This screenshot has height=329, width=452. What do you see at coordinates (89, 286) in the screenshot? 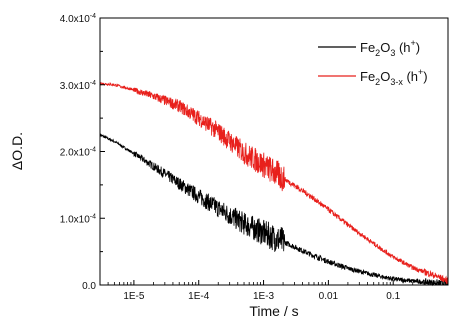
I see `y-tick-label: 0.0` at bounding box center [89, 286].